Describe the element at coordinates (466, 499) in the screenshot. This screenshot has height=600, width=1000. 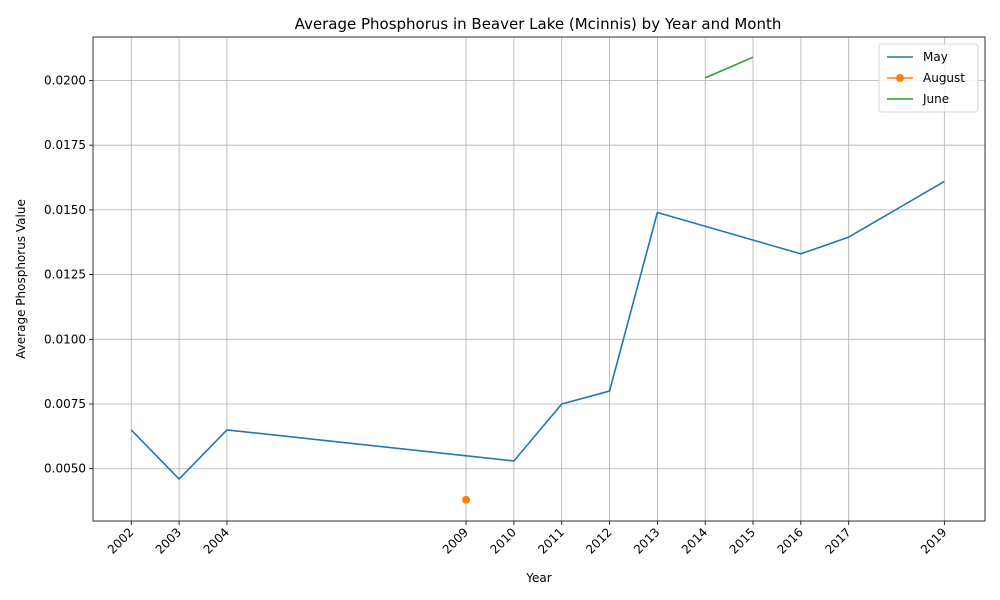
I see `data-point-august` at that location.